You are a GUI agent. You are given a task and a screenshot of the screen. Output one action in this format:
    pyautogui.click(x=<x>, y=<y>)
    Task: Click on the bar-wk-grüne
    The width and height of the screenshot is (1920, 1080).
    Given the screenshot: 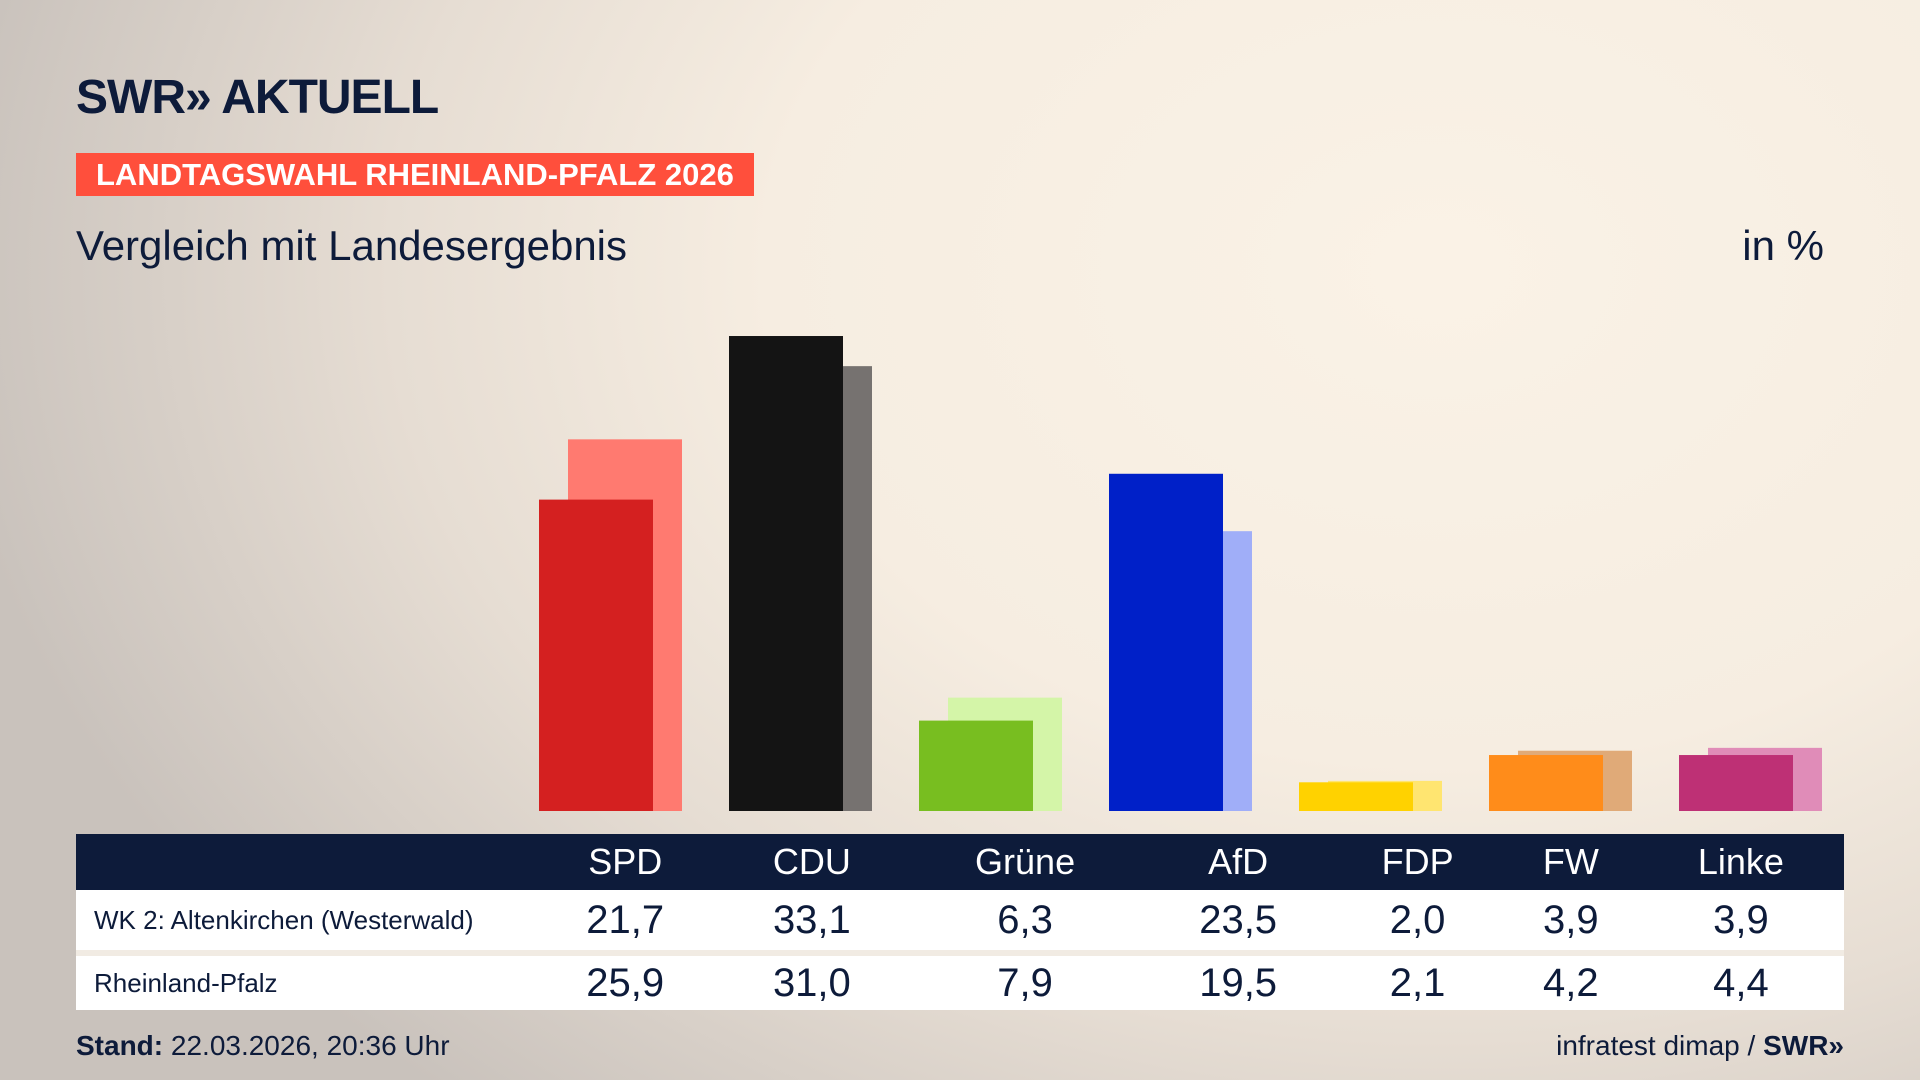 What is the action you would take?
    pyautogui.click(x=976, y=765)
    